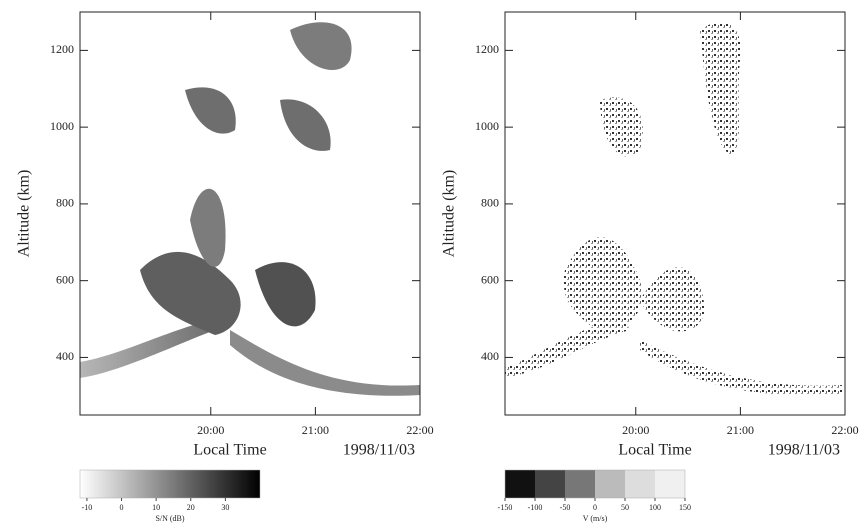 The width and height of the screenshot is (864, 527). I want to click on colorbar-tick-label: -10, so click(87, 507).